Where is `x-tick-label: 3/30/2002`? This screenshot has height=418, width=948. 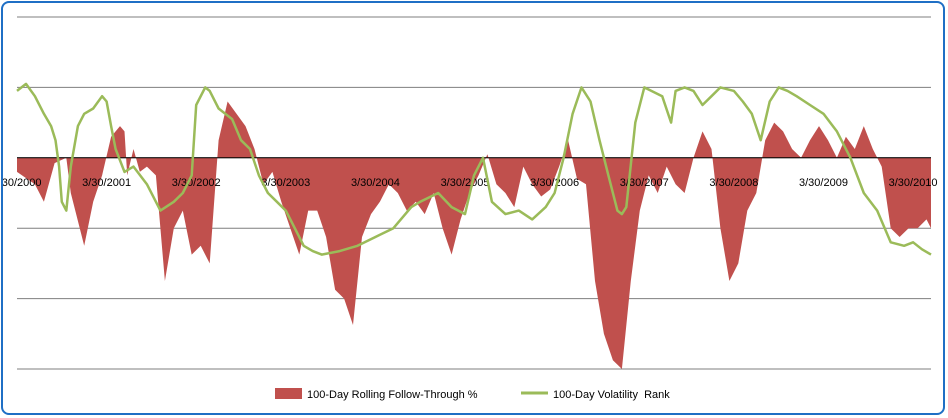
x-tick-label: 3/30/2002 is located at coordinates (196, 183).